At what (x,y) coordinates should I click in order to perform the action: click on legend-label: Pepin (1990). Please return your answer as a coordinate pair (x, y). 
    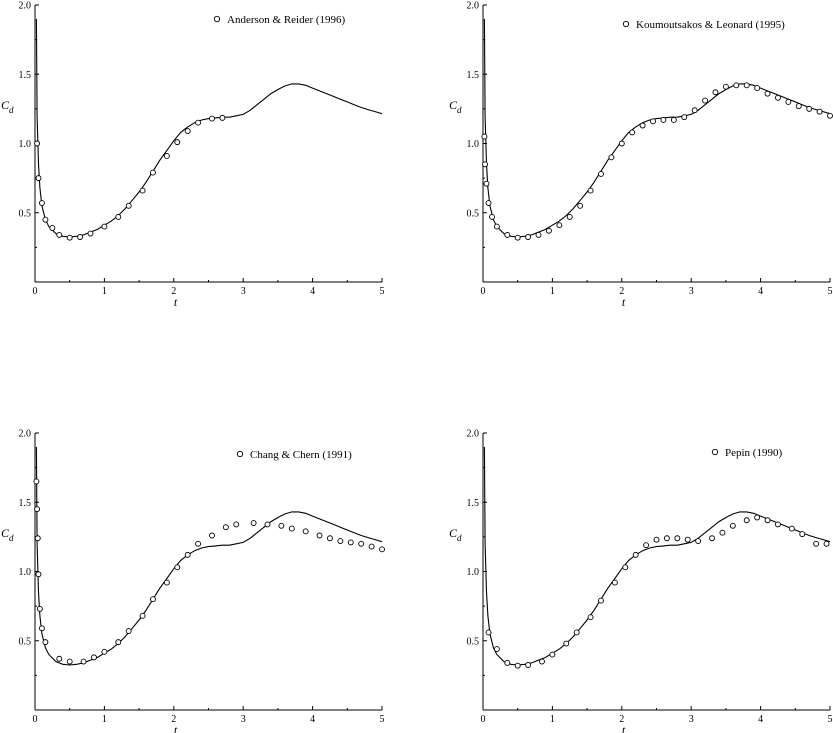
    Looking at the image, I should click on (753, 453).